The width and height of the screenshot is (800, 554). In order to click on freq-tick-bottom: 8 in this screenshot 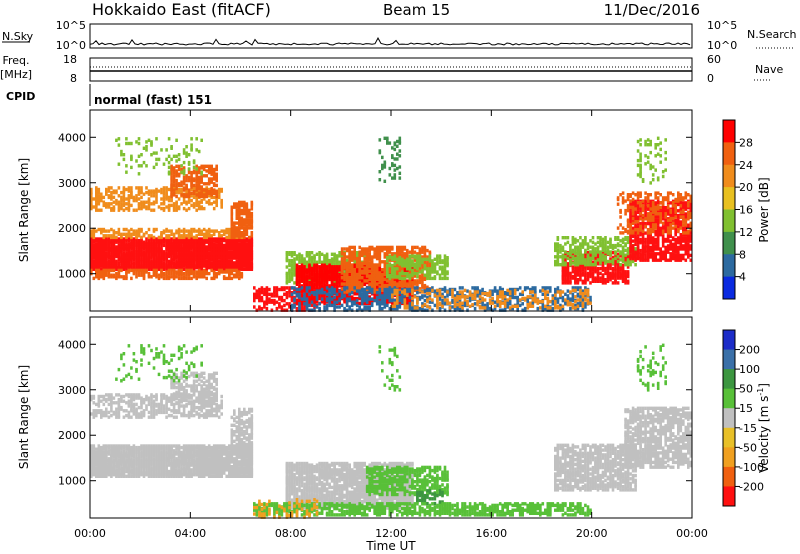, I will do `click(73, 78)`.